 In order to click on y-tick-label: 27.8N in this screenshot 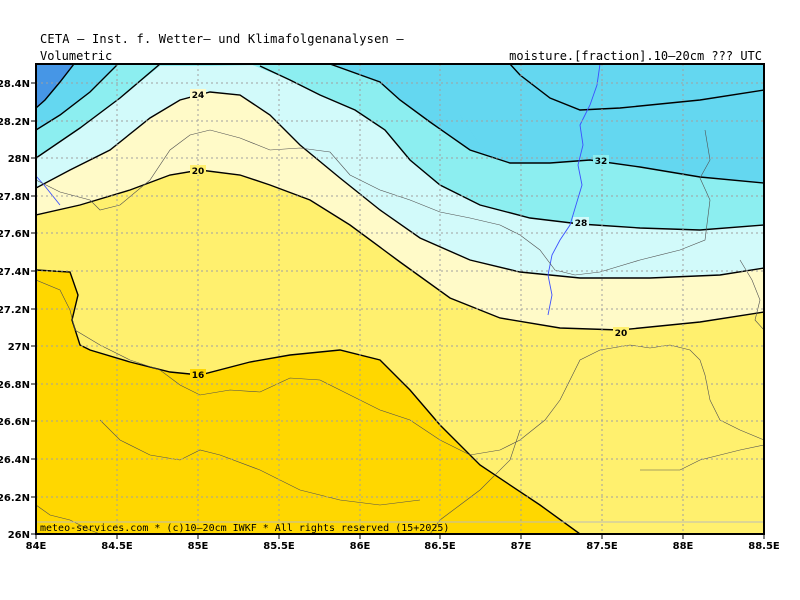, I will do `click(15, 197)`.